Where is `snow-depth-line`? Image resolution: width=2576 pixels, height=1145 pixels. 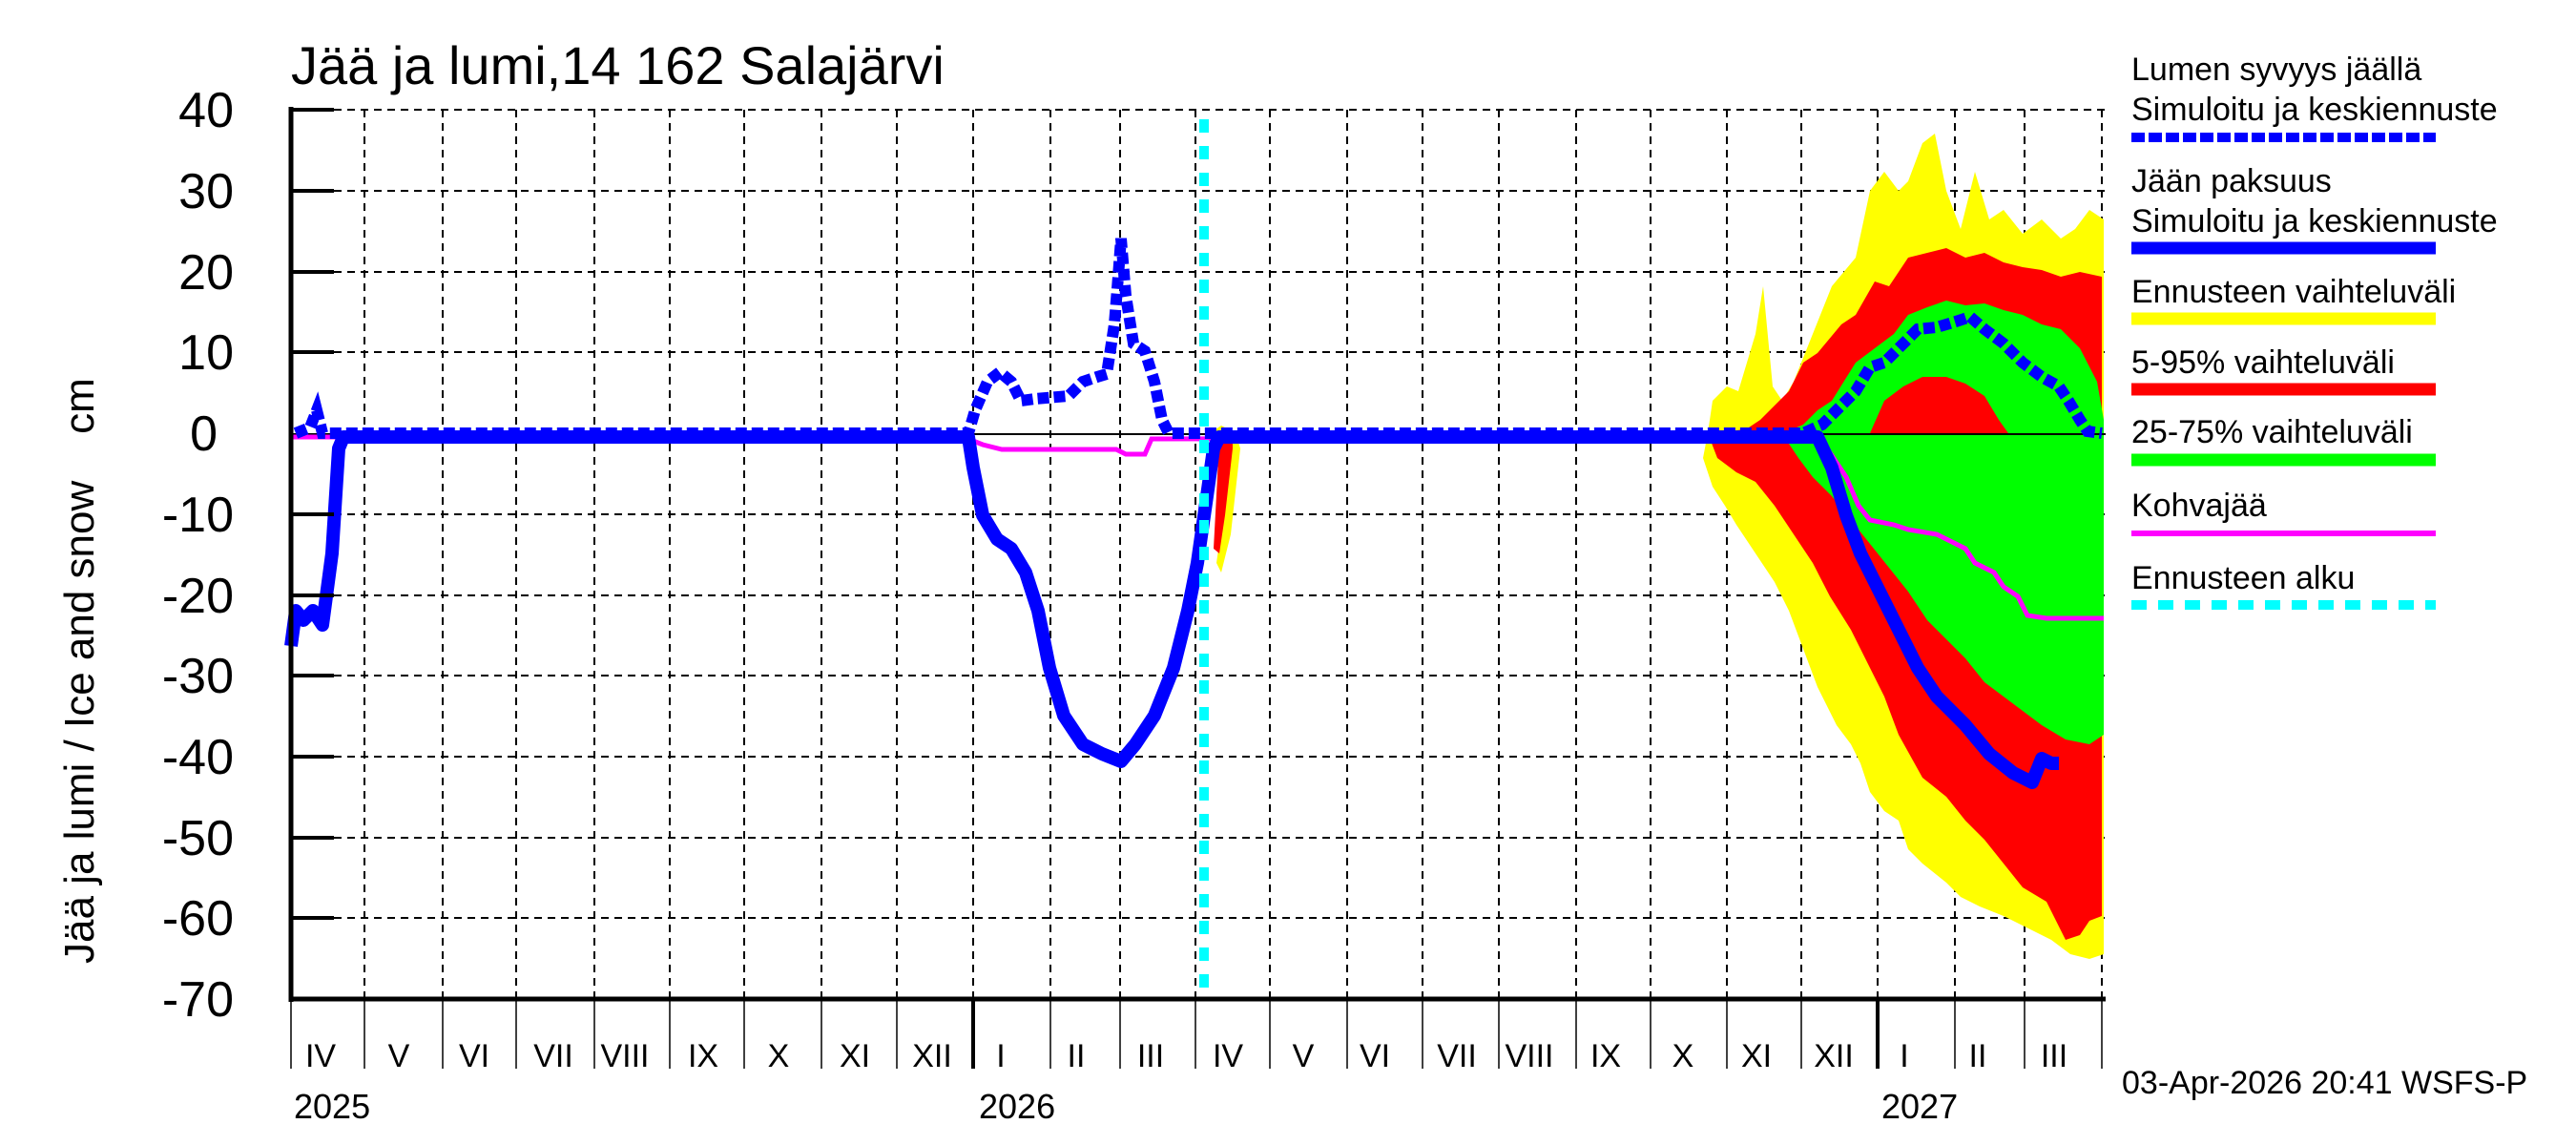
snow-depth-line is located at coordinates (1198, 338).